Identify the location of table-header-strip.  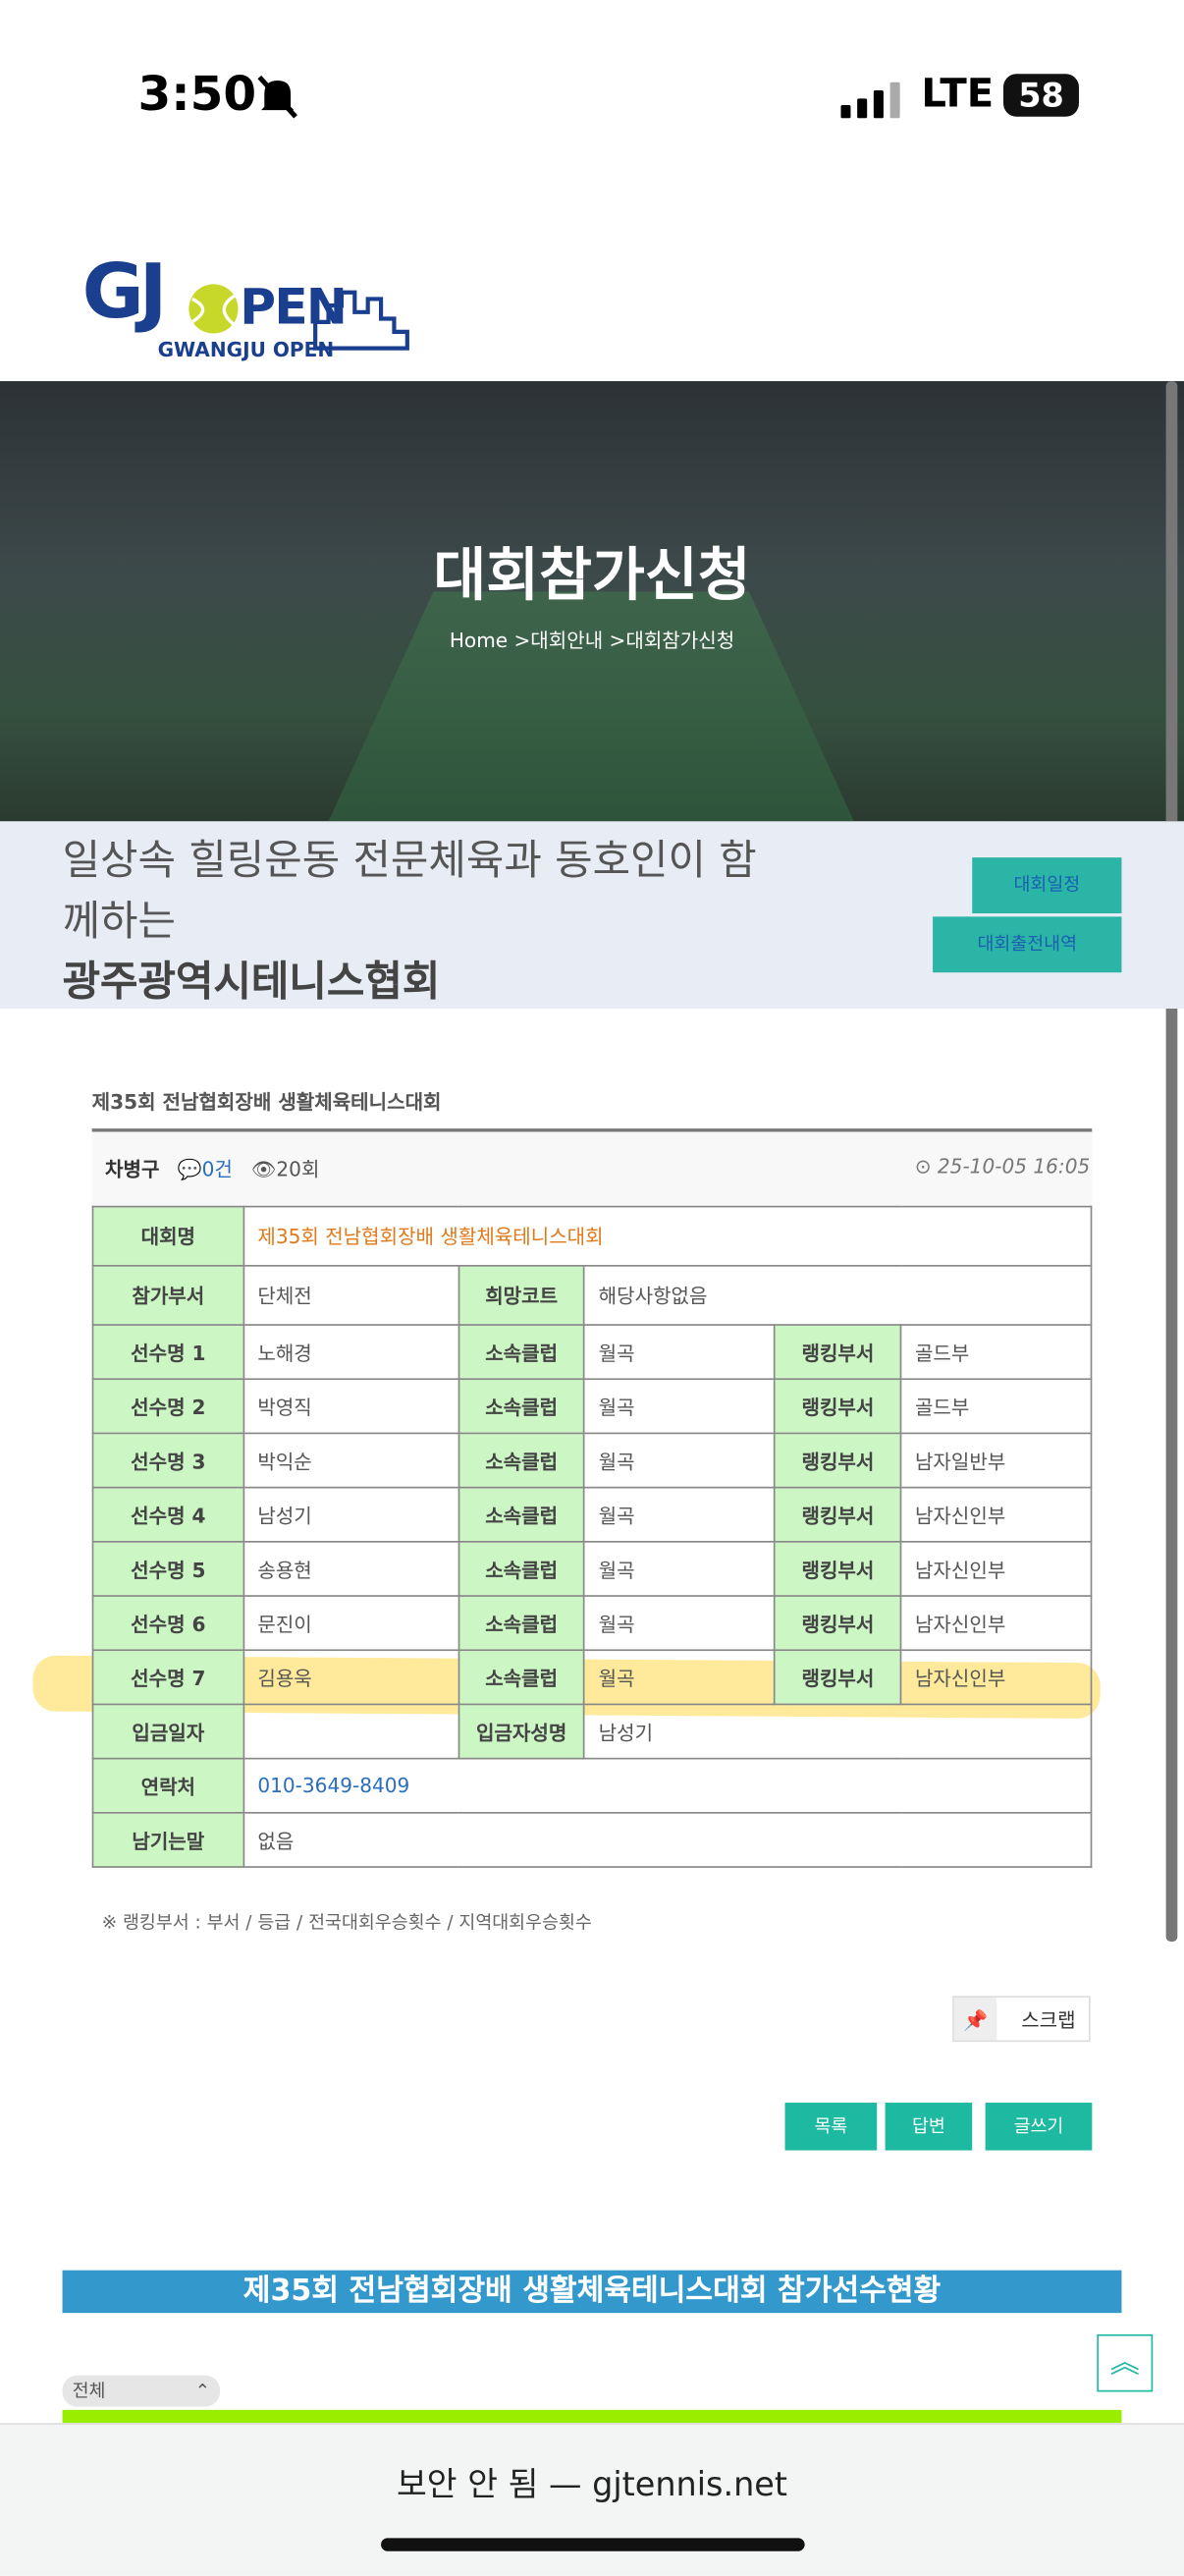
(592, 2416).